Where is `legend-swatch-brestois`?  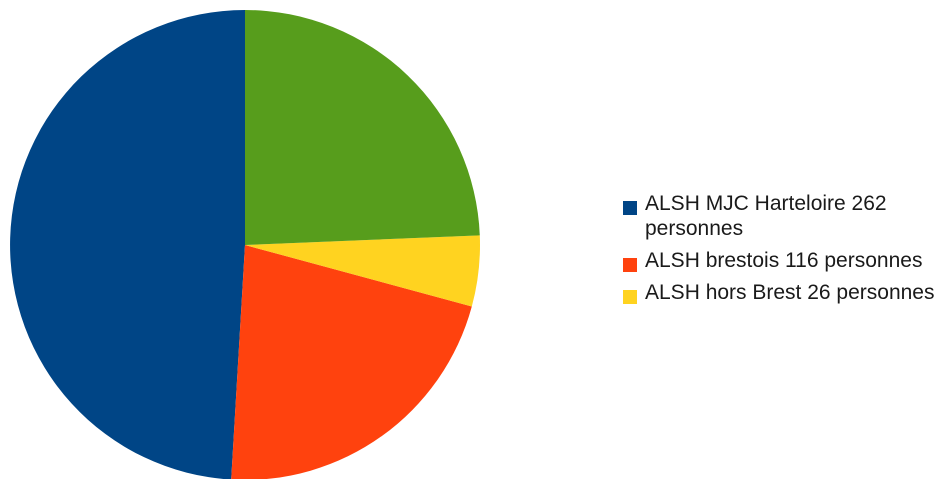 legend-swatch-brestois is located at coordinates (630, 265).